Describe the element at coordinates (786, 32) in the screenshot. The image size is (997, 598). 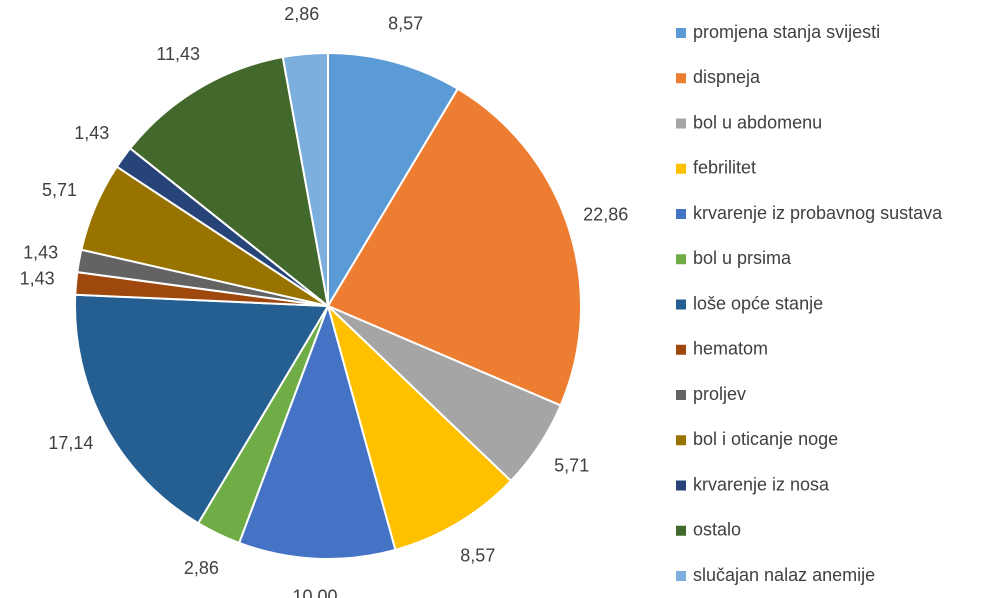
I see `legend-label: promjena stanja svijesti` at that location.